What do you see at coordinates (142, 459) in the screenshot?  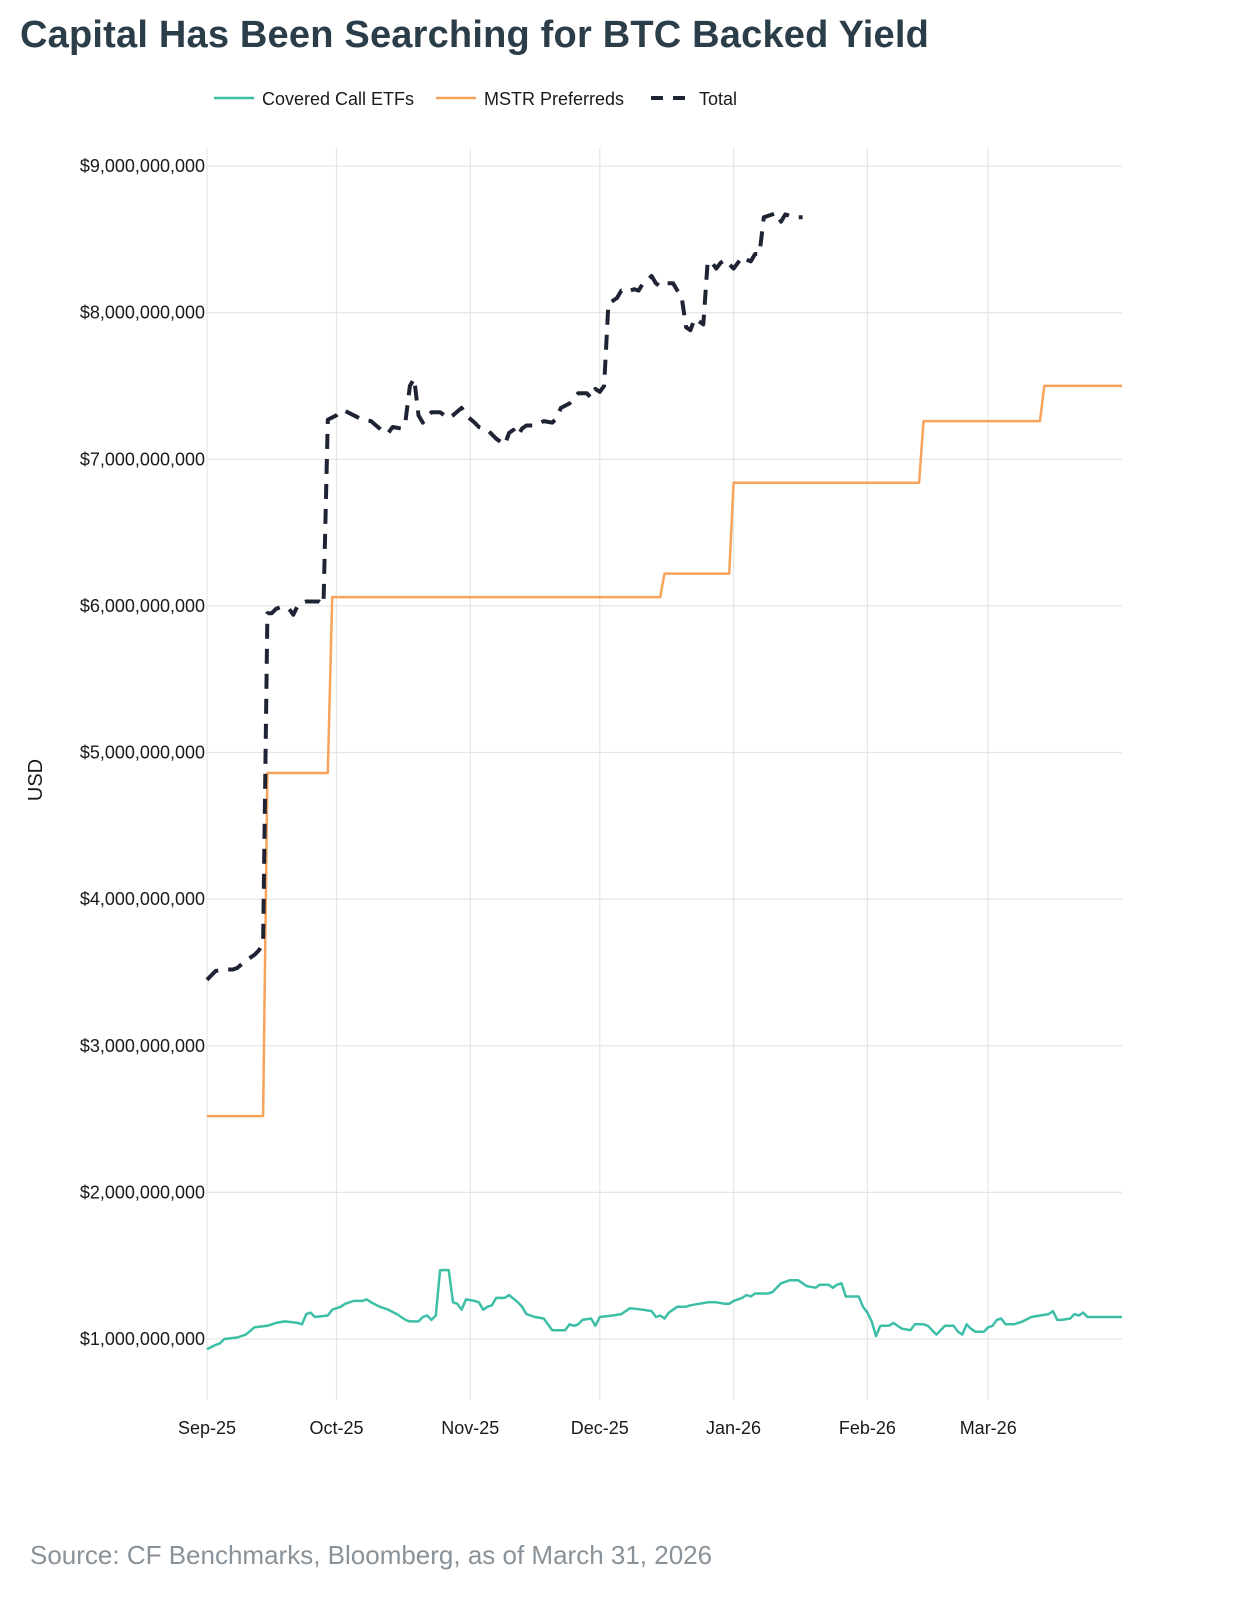 I see `y-tick-label: $7,000,000,000` at bounding box center [142, 459].